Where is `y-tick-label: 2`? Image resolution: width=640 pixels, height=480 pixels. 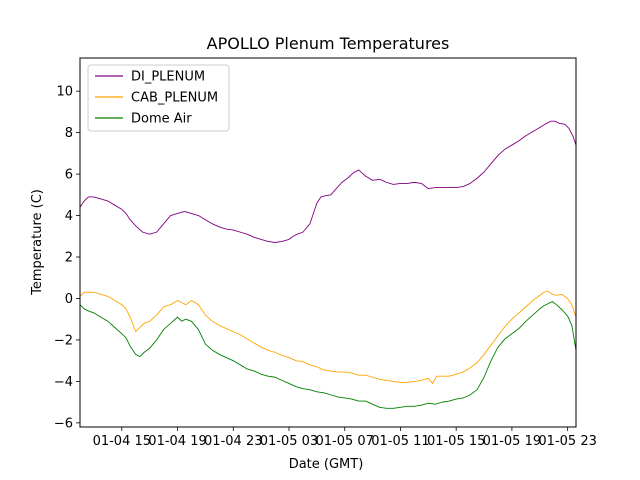
y-tick-label: 2 is located at coordinates (69, 258).